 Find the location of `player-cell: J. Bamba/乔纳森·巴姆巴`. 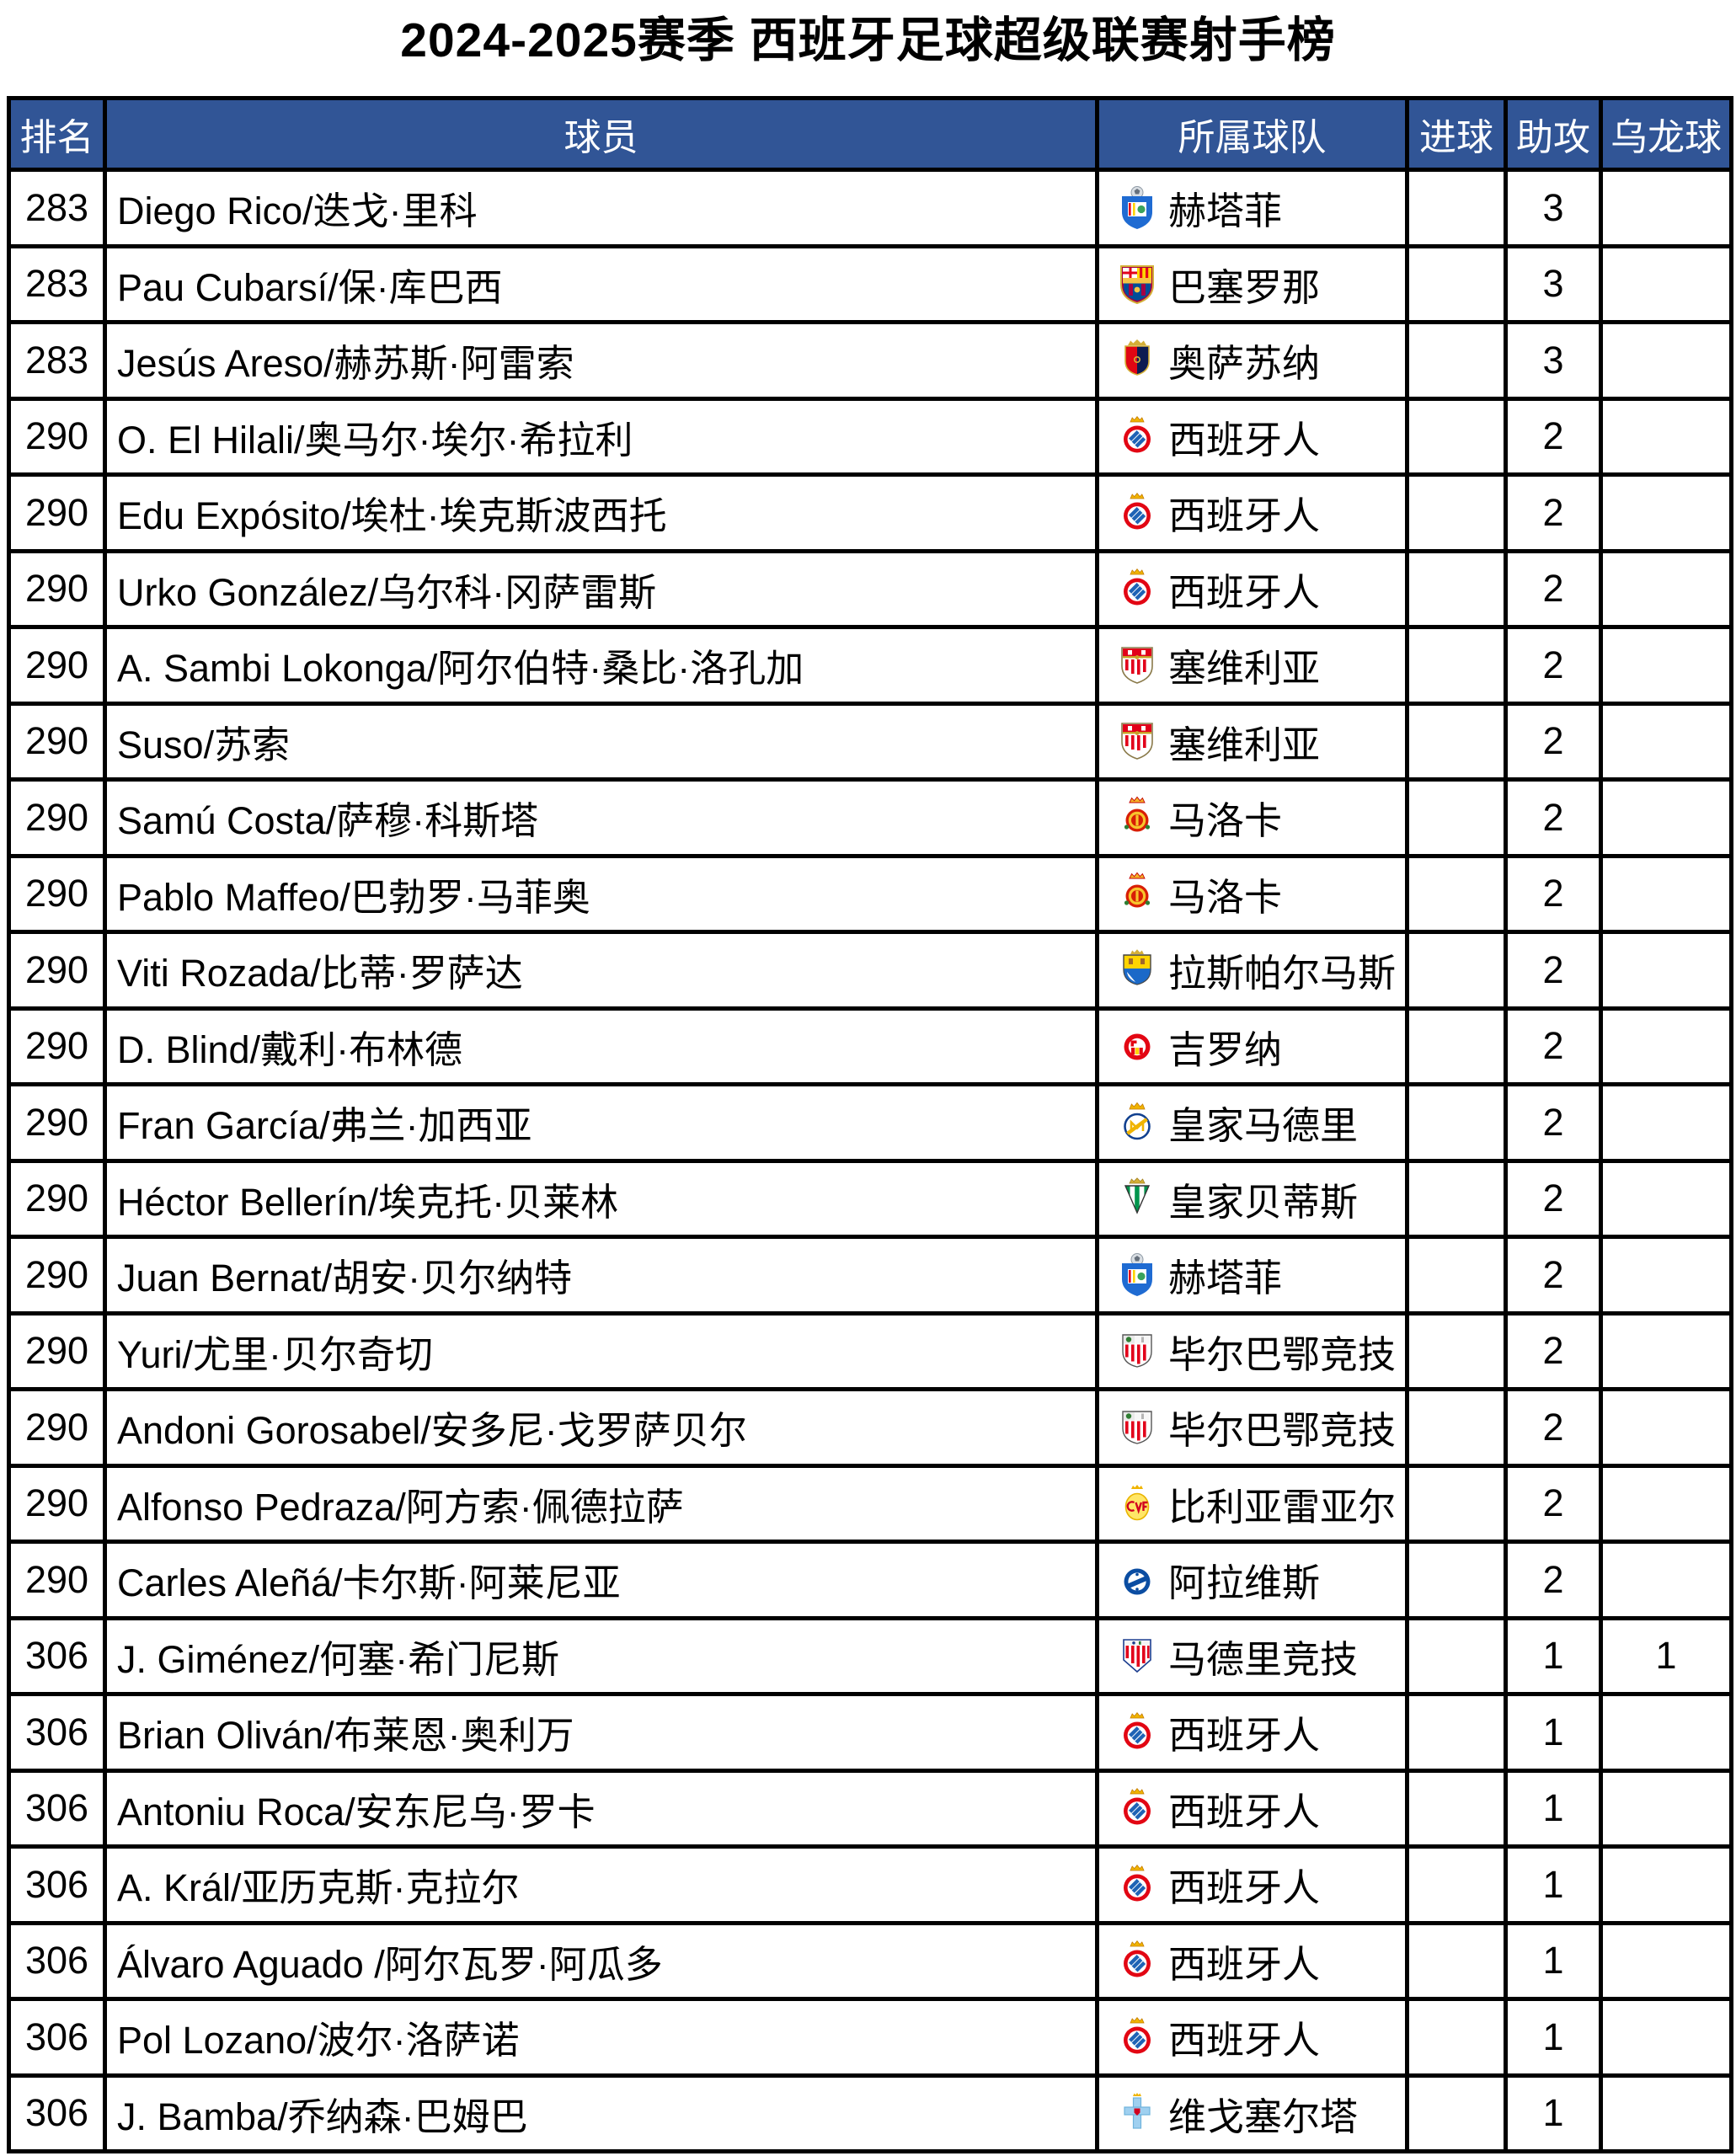

player-cell: J. Bamba/乔纳森·巴姆巴 is located at coordinates (601, 2113).